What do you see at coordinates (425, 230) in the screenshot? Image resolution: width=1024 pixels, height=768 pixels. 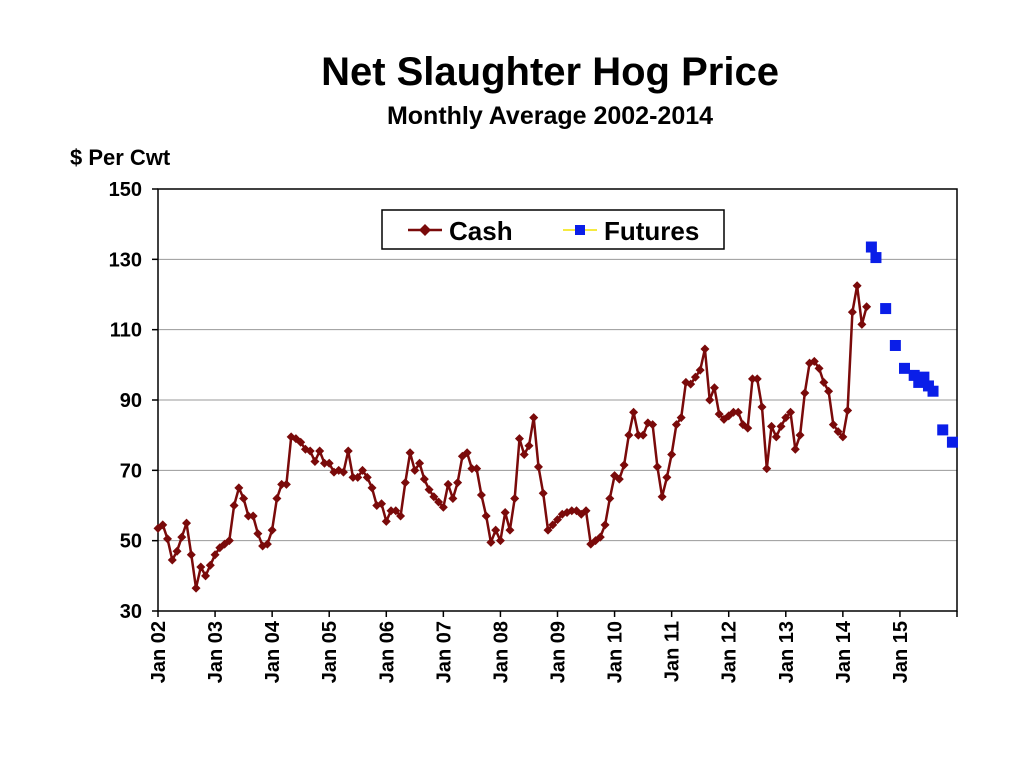 I see `legend-cash-marker` at bounding box center [425, 230].